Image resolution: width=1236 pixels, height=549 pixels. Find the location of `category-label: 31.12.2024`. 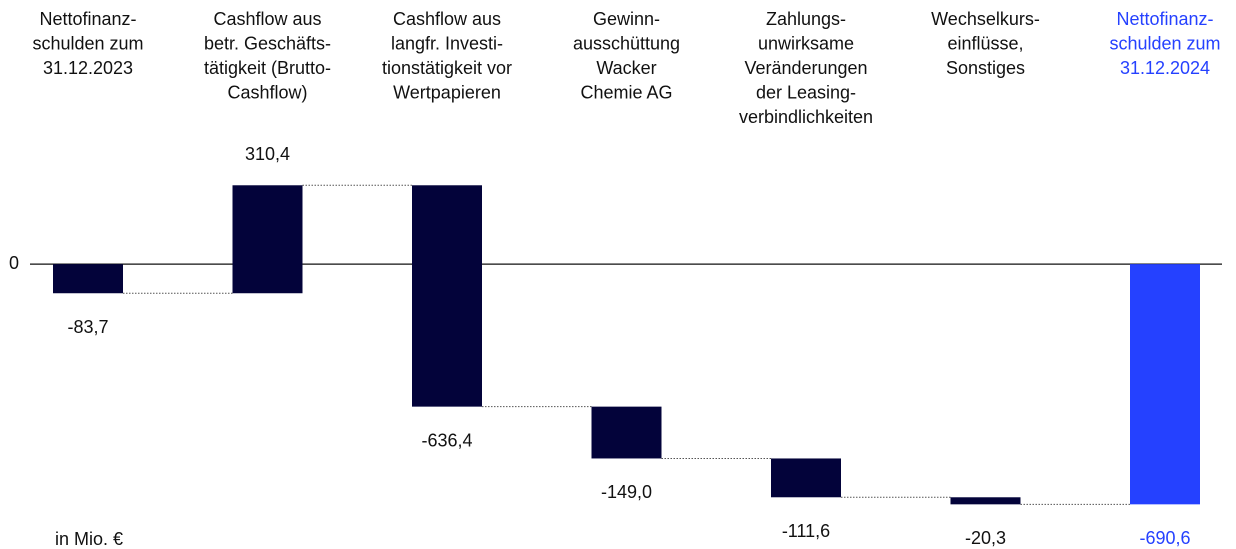

category-label: 31.12.2024 is located at coordinates (1165, 68).